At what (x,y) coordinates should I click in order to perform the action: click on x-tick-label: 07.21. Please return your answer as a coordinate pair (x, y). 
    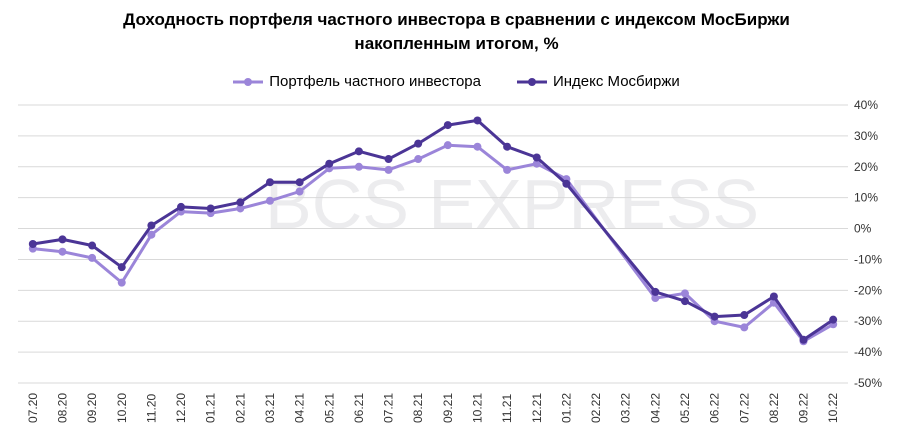
    Looking at the image, I should click on (389, 408).